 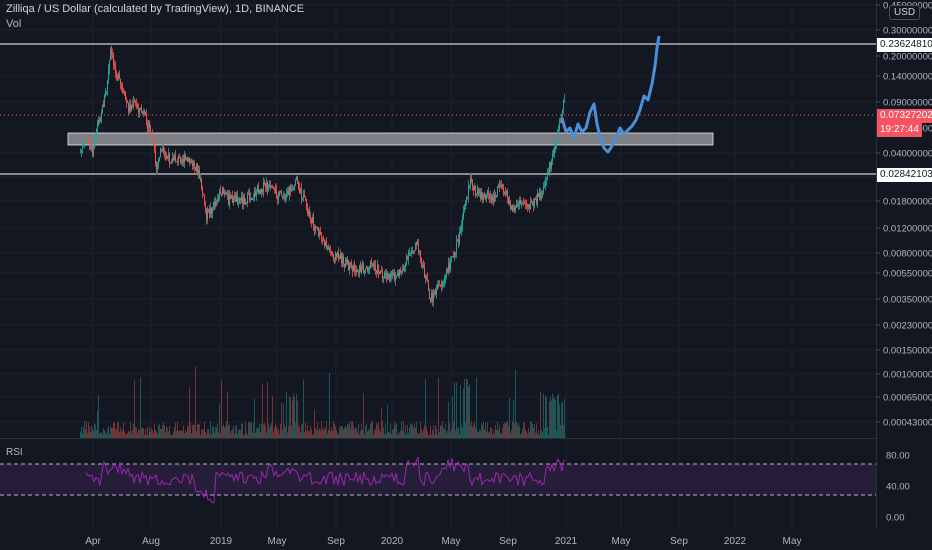 I want to click on rsi-label: RSI, so click(x=14, y=452).